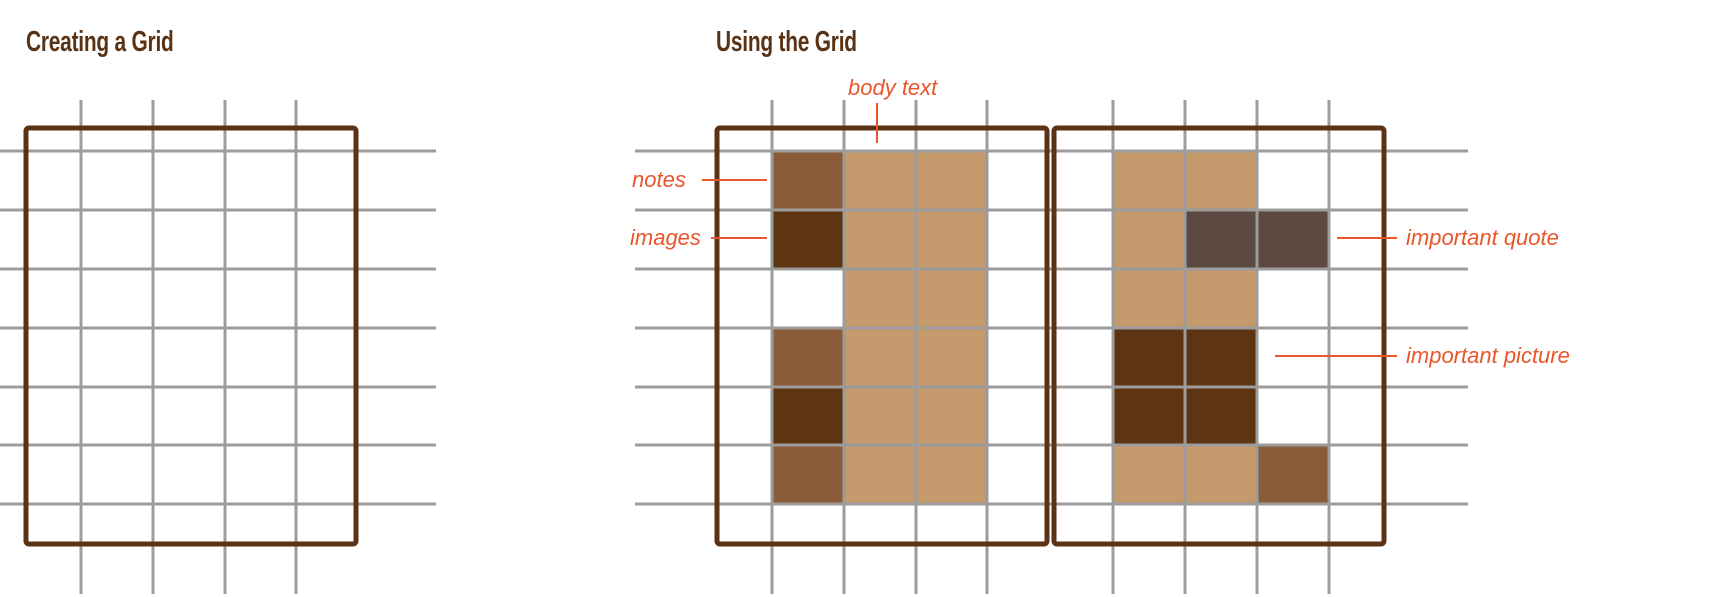 Image resolution: width=1713 pixels, height=597 pixels. What do you see at coordinates (1219, 336) in the screenshot?
I see `right-right-page-frame` at bounding box center [1219, 336].